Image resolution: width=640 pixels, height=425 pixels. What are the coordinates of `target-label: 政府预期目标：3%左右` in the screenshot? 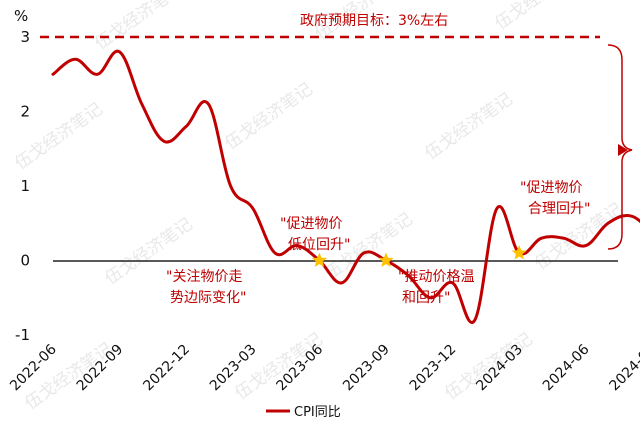 It's located at (374, 21).